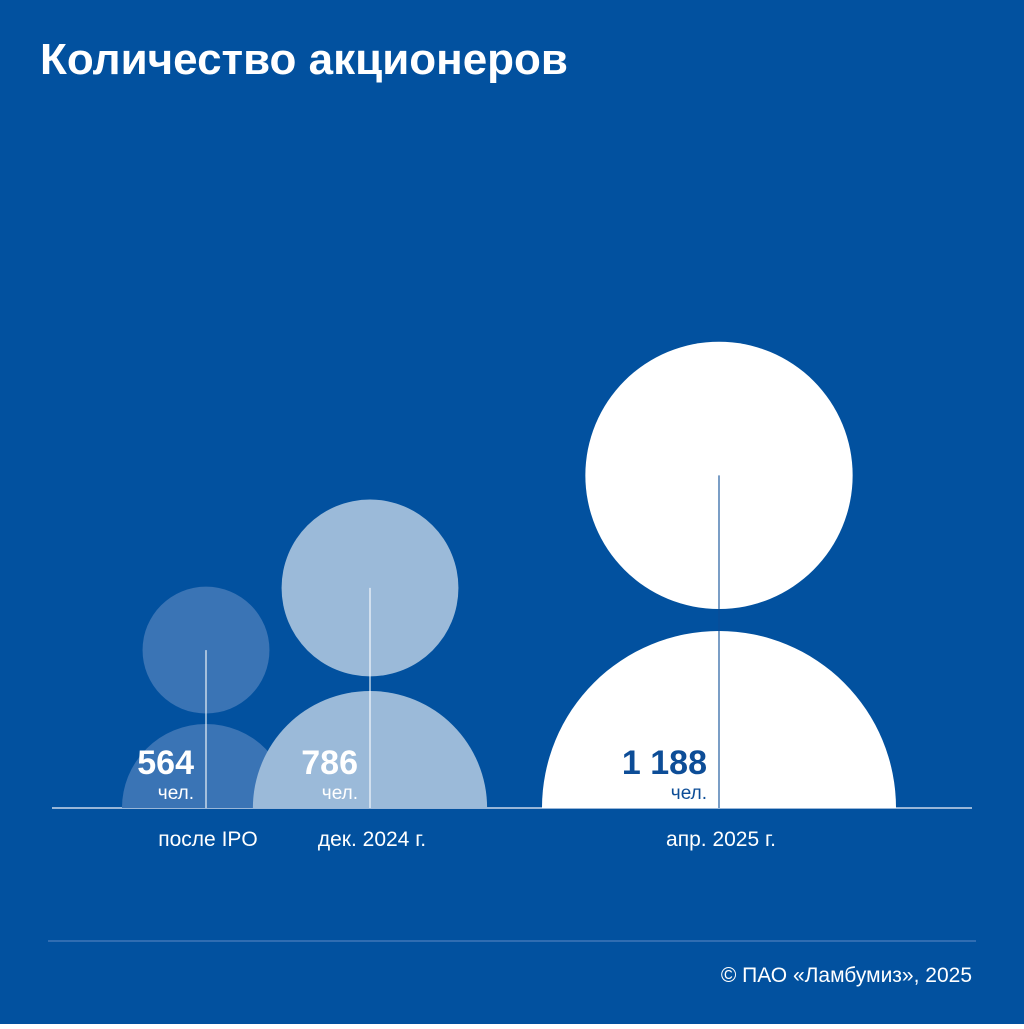  I want to click on category-label: после IPO, so click(208, 839).